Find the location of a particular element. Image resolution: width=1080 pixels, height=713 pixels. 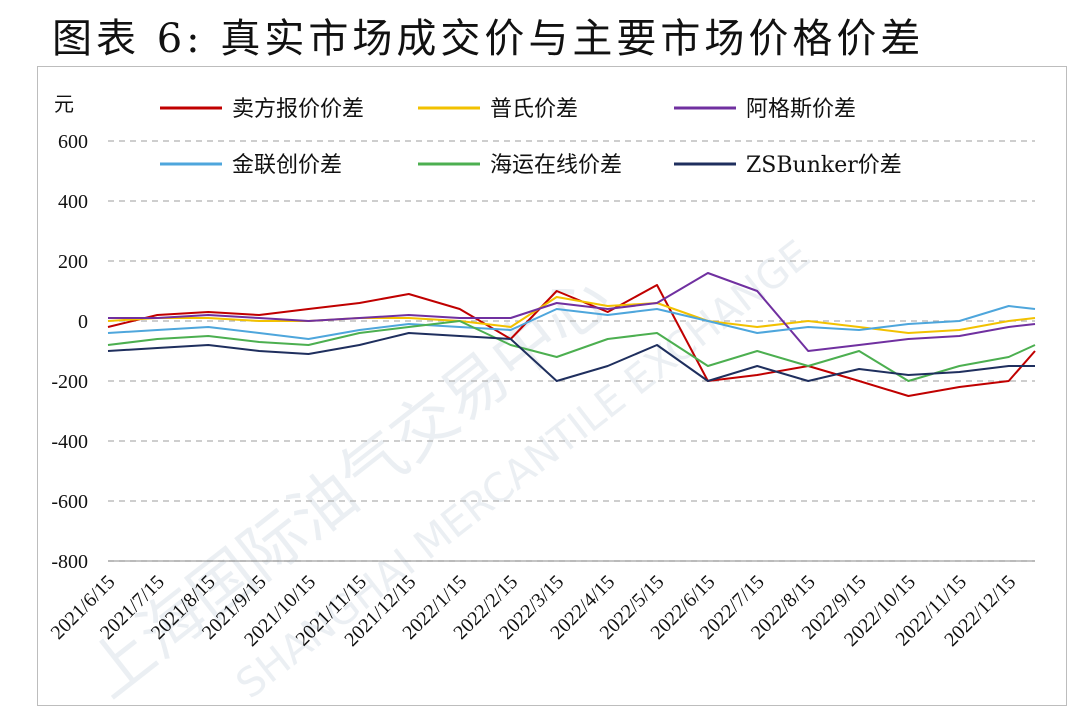

legend-label: 普氏价差 is located at coordinates (534, 109).